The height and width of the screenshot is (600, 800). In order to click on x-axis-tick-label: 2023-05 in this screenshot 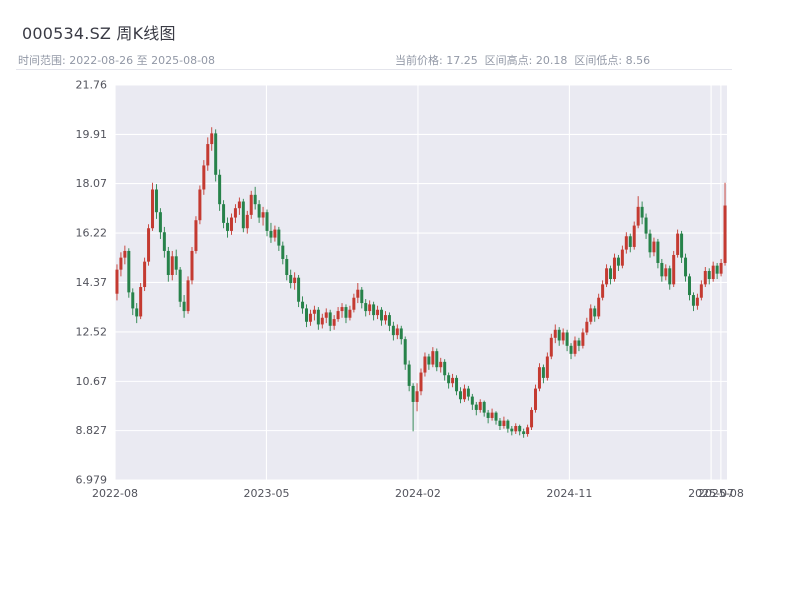, I will do `click(266, 493)`.